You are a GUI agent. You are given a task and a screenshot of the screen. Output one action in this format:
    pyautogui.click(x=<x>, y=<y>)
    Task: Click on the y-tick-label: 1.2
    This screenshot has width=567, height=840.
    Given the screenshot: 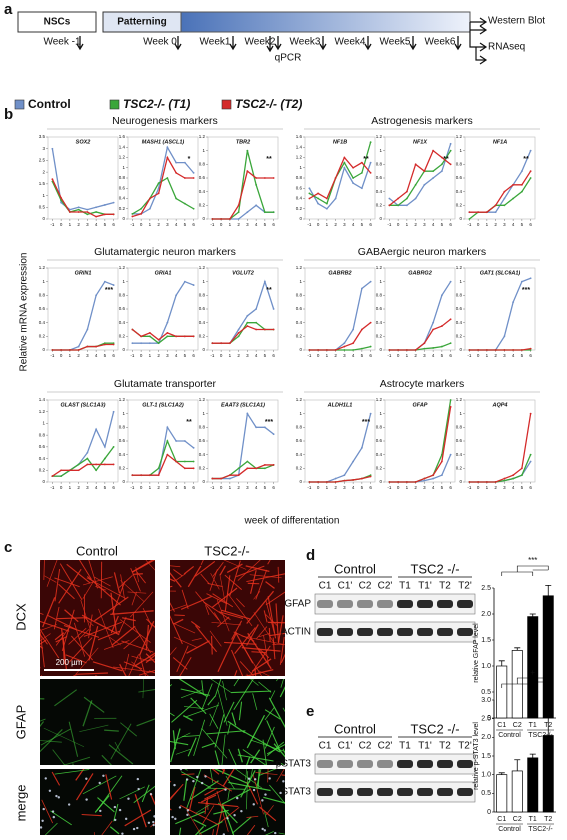 What is the action you would take?
    pyautogui.click(x=42, y=411)
    